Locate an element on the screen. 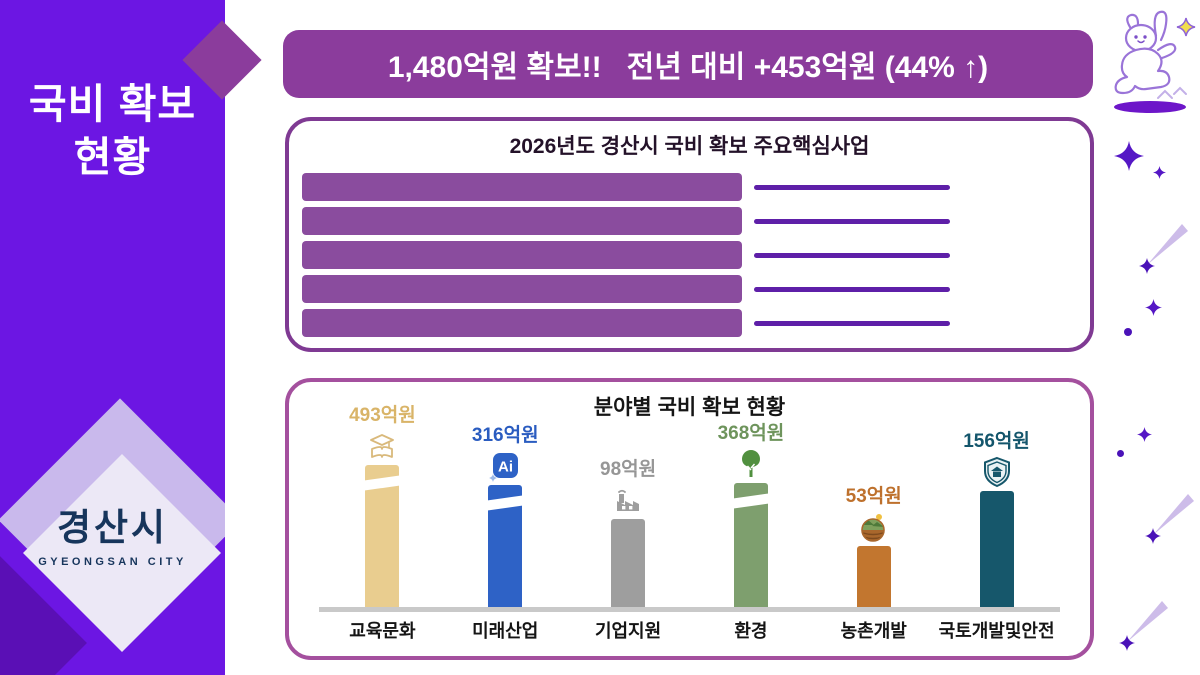 The image size is (1200, 675). category-label: 환경 is located at coordinates (751, 631).